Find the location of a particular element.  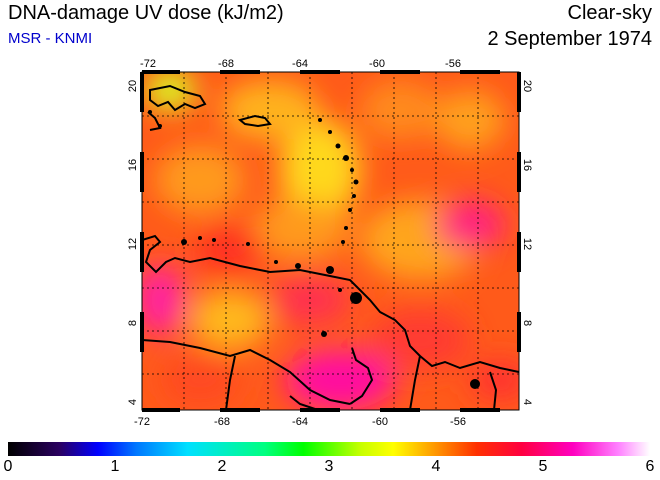

lat-tick-right: 20 is located at coordinates (527, 86).